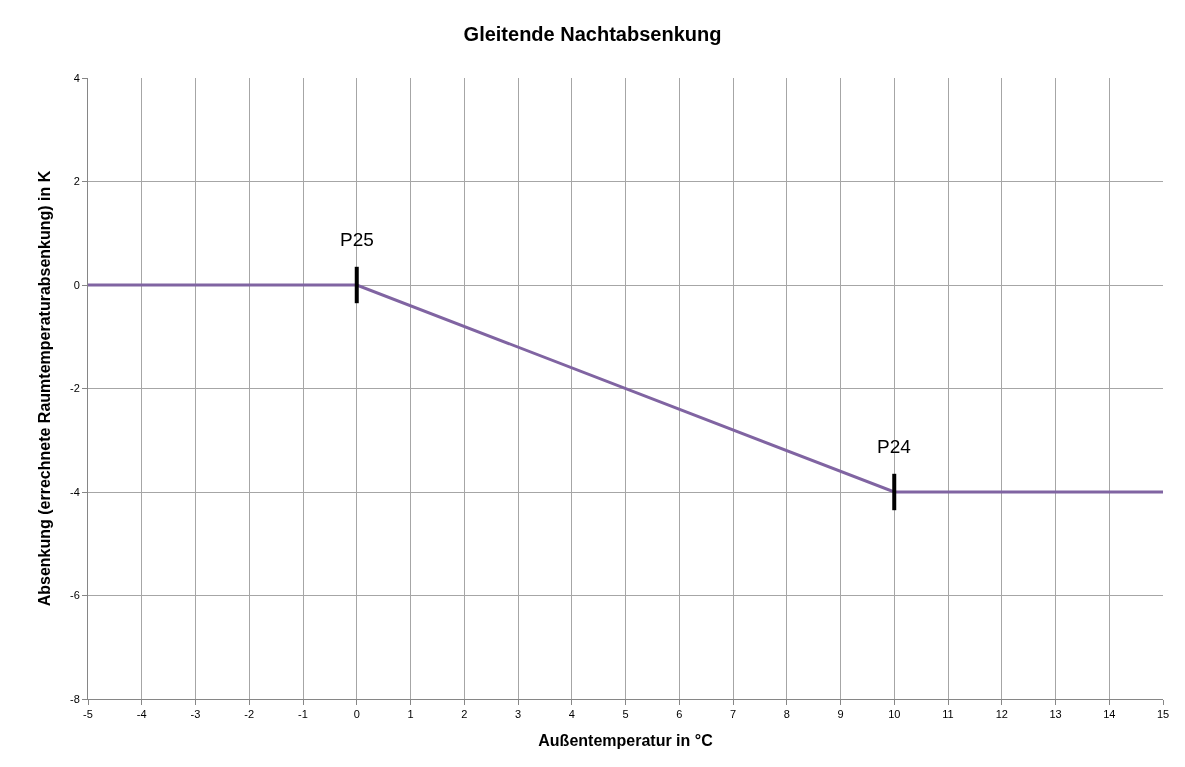 The image size is (1185, 767). What do you see at coordinates (76, 284) in the screenshot?
I see `y-tick-label: 0` at bounding box center [76, 284].